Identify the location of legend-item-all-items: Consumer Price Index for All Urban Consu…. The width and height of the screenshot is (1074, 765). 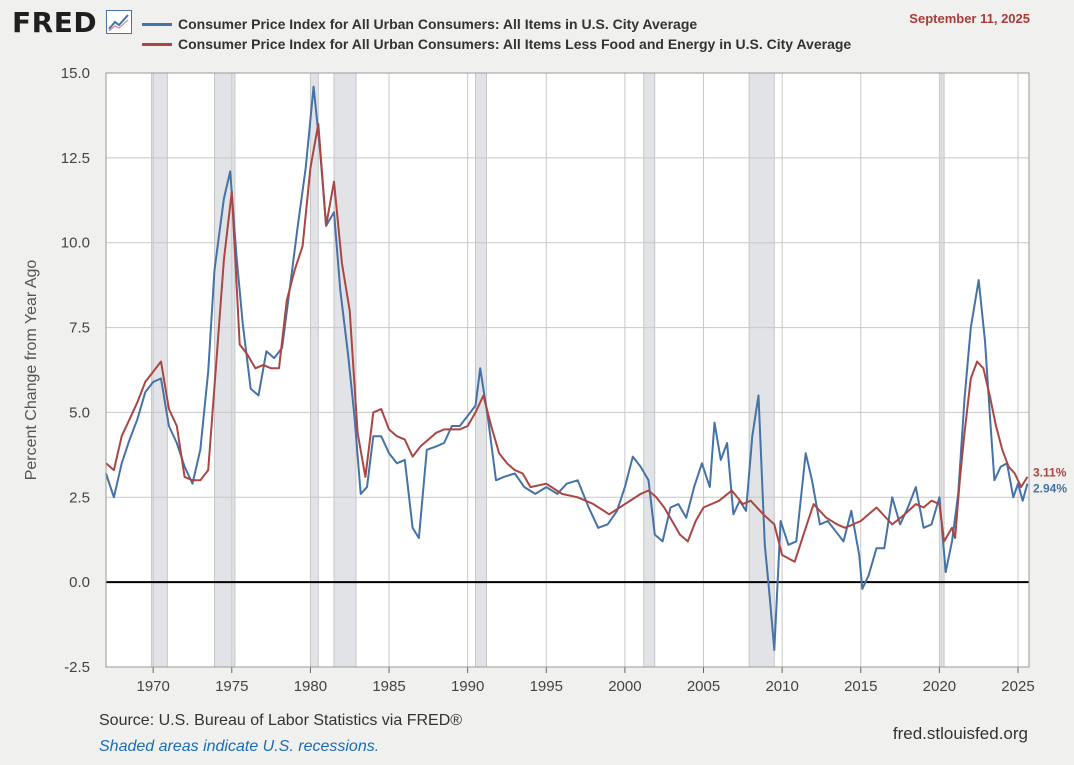
(496, 24).